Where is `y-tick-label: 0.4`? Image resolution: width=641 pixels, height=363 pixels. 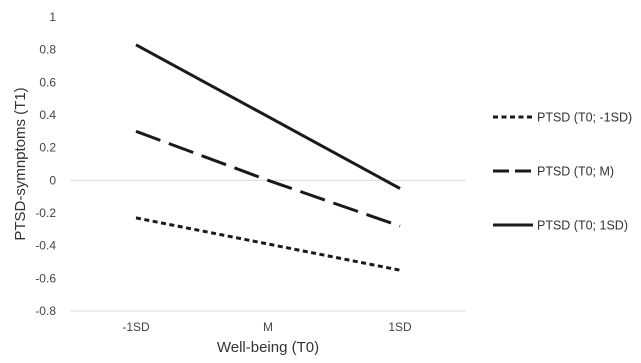 y-tick-label: 0.4 is located at coordinates (47, 115).